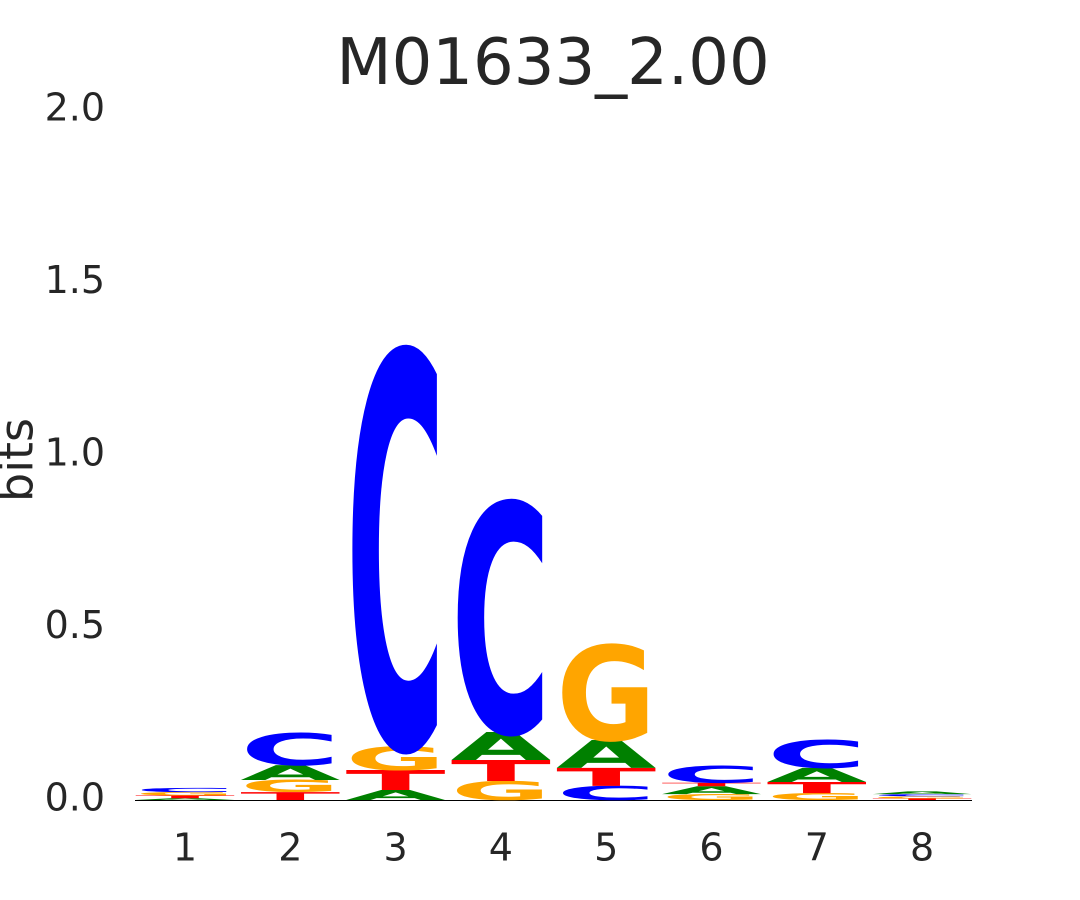 The height and width of the screenshot is (900, 1080). Describe the element at coordinates (817, 848) in the screenshot. I see `x-tick-label: 7` at that location.